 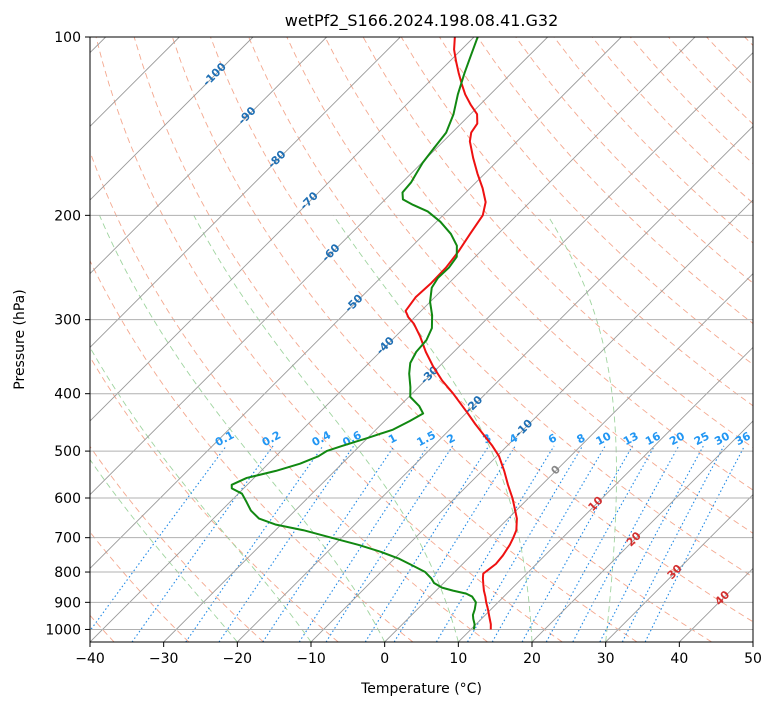 I want to click on y-tick-label: 900, so click(x=67, y=603).